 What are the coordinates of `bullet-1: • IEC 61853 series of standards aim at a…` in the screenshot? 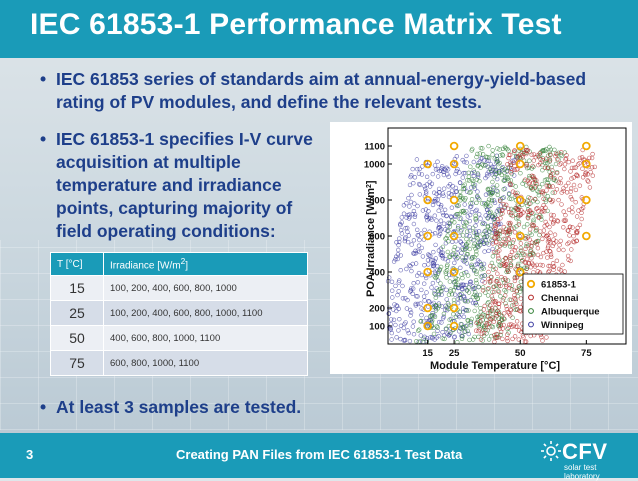 It's located at (333, 91).